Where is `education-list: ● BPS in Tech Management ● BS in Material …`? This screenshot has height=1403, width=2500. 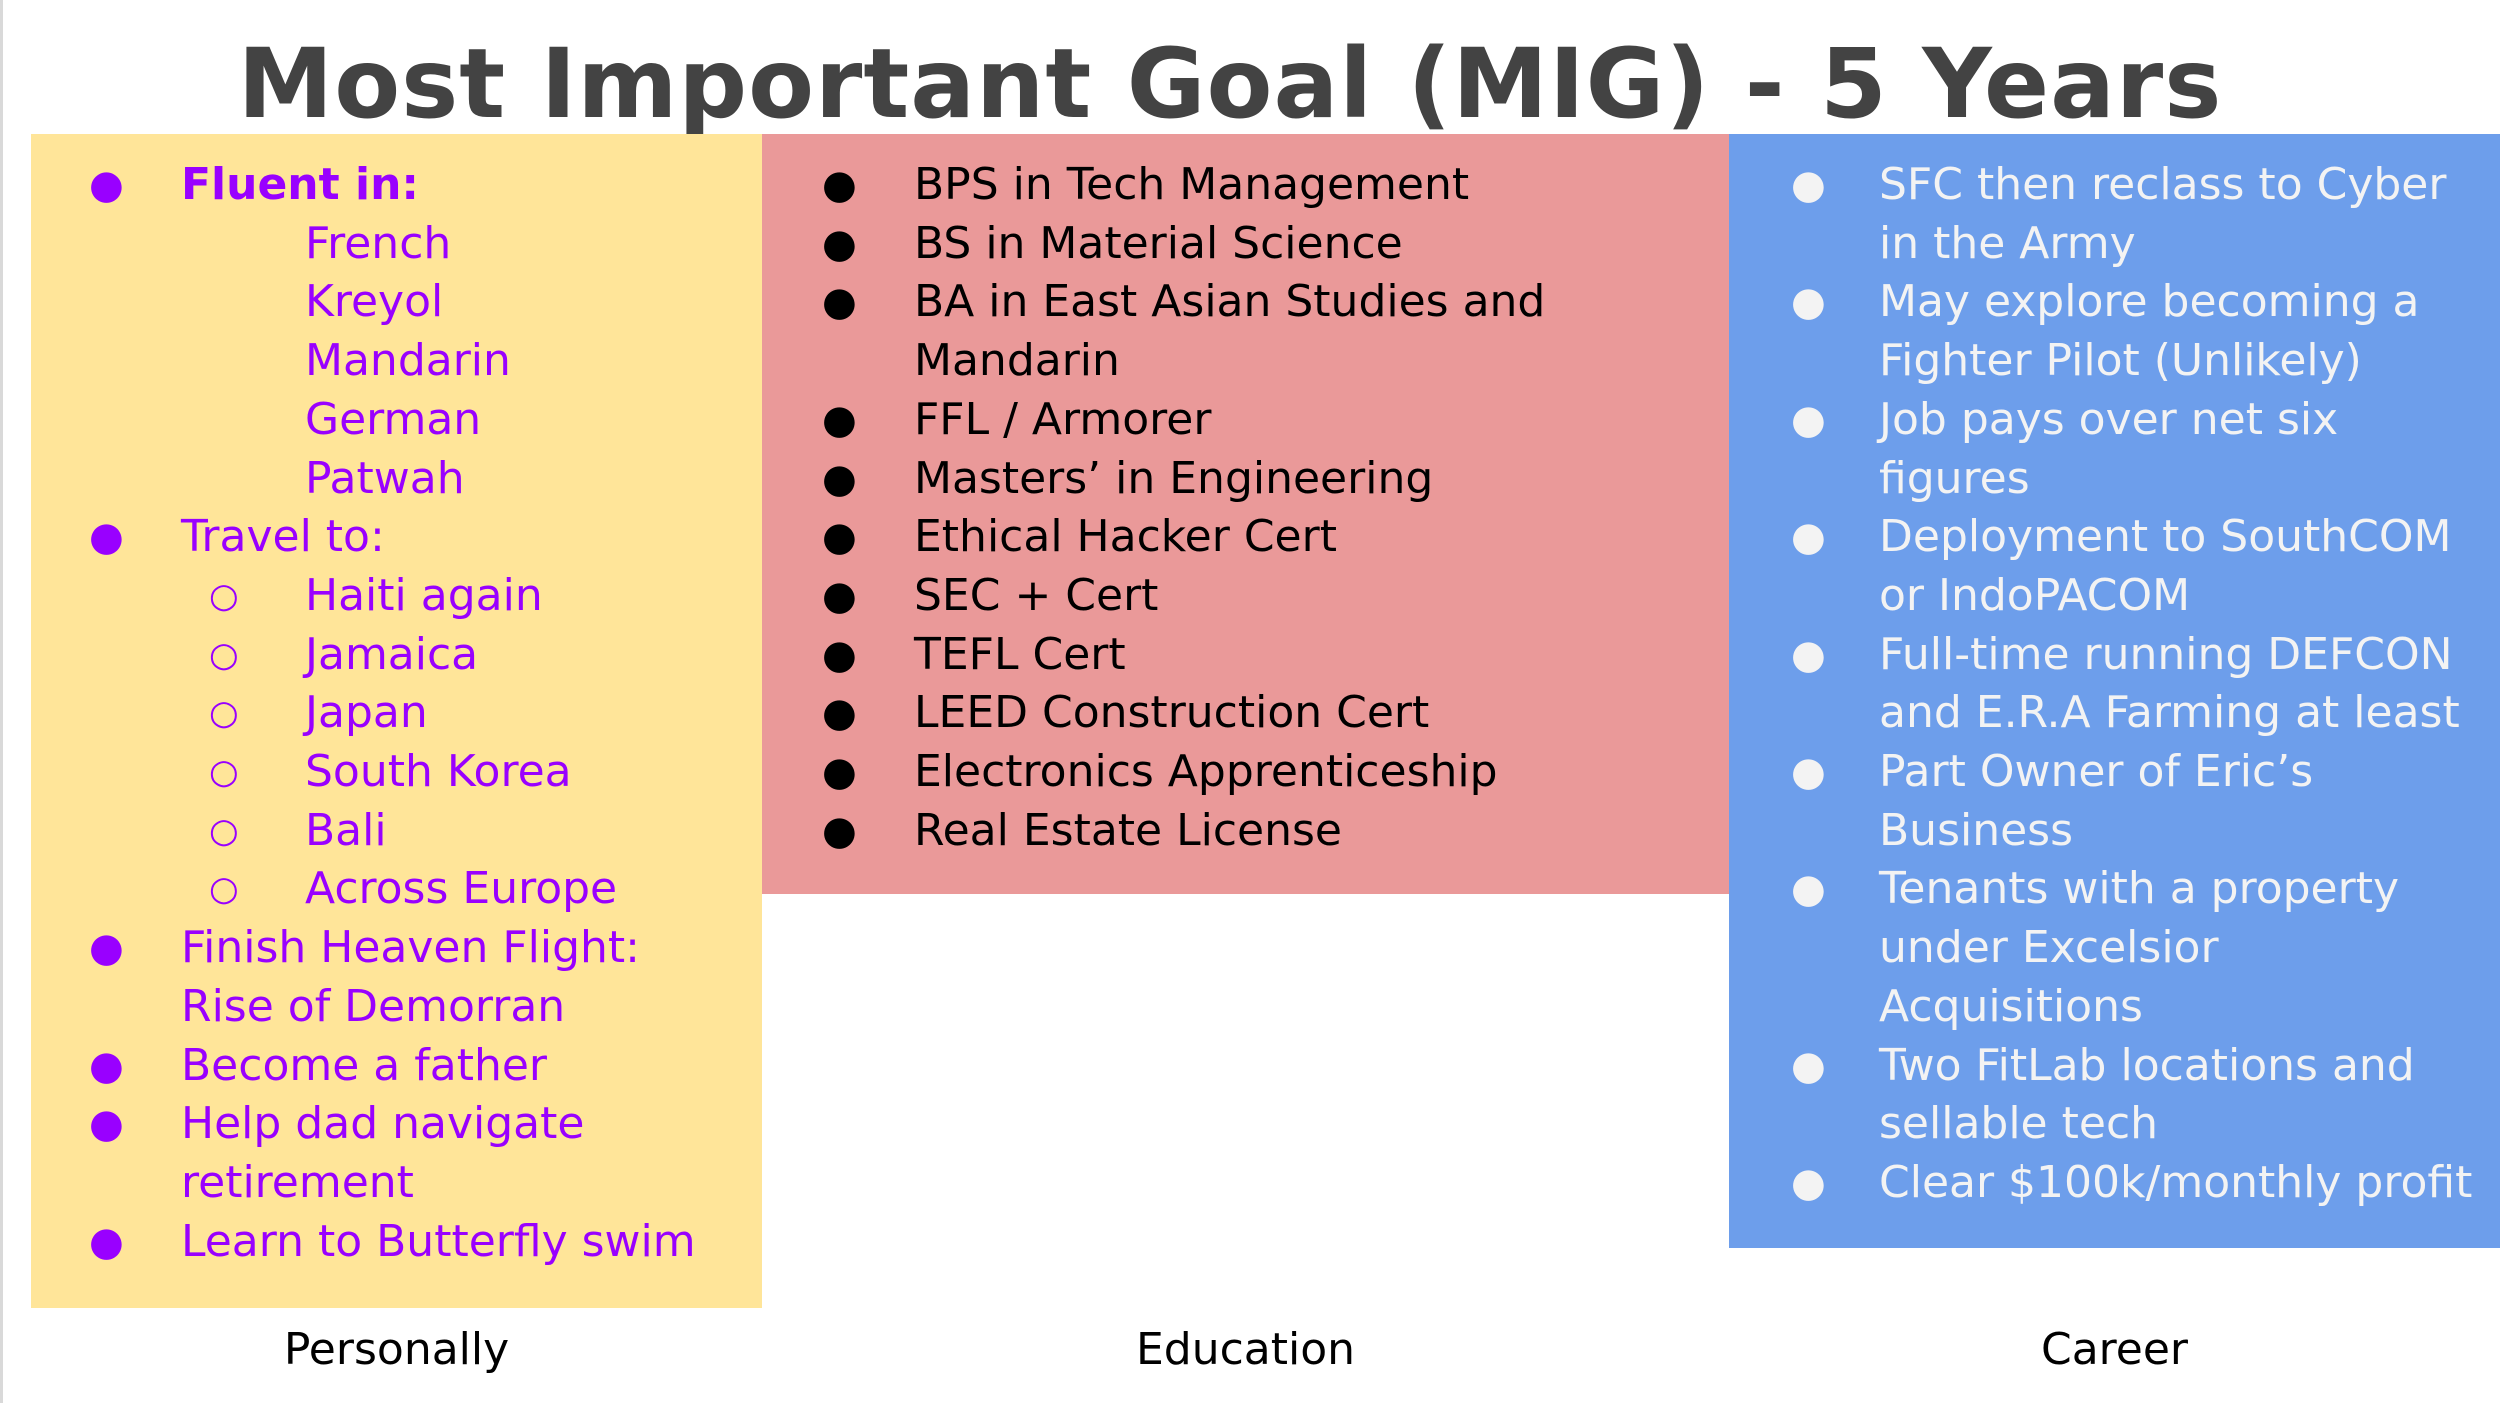 education-list: ● BPS in Tech Management ● BS in Material … is located at coordinates (1183, 508).